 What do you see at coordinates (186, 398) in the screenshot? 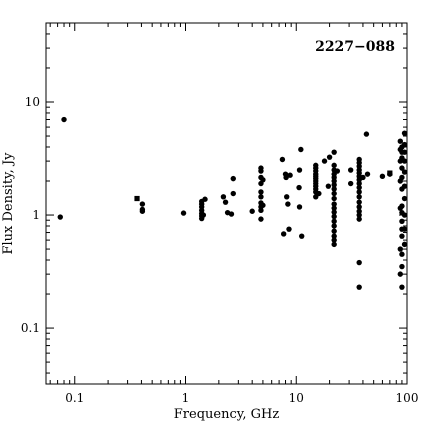
I see `x-tick-label: 1` at bounding box center [186, 398].